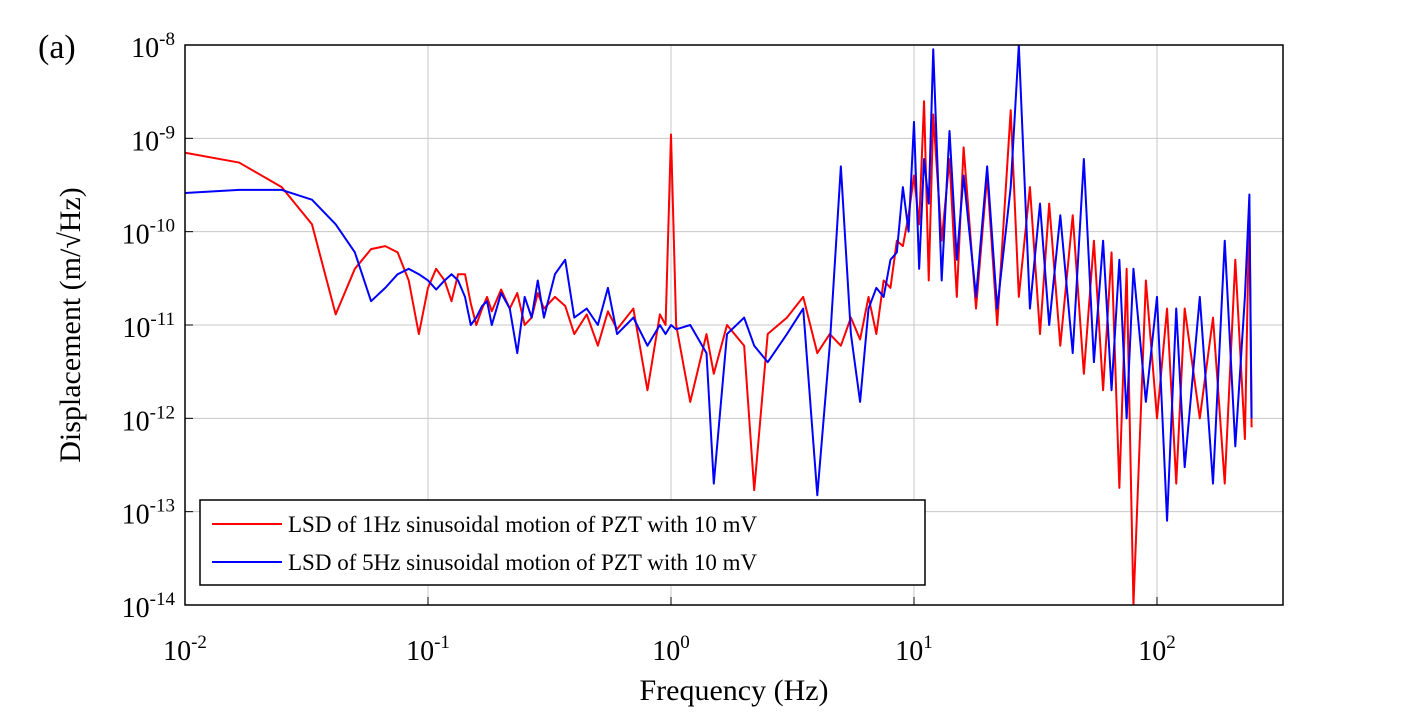  What do you see at coordinates (928, 642) in the screenshot?
I see `tick-exponent: 1` at bounding box center [928, 642].